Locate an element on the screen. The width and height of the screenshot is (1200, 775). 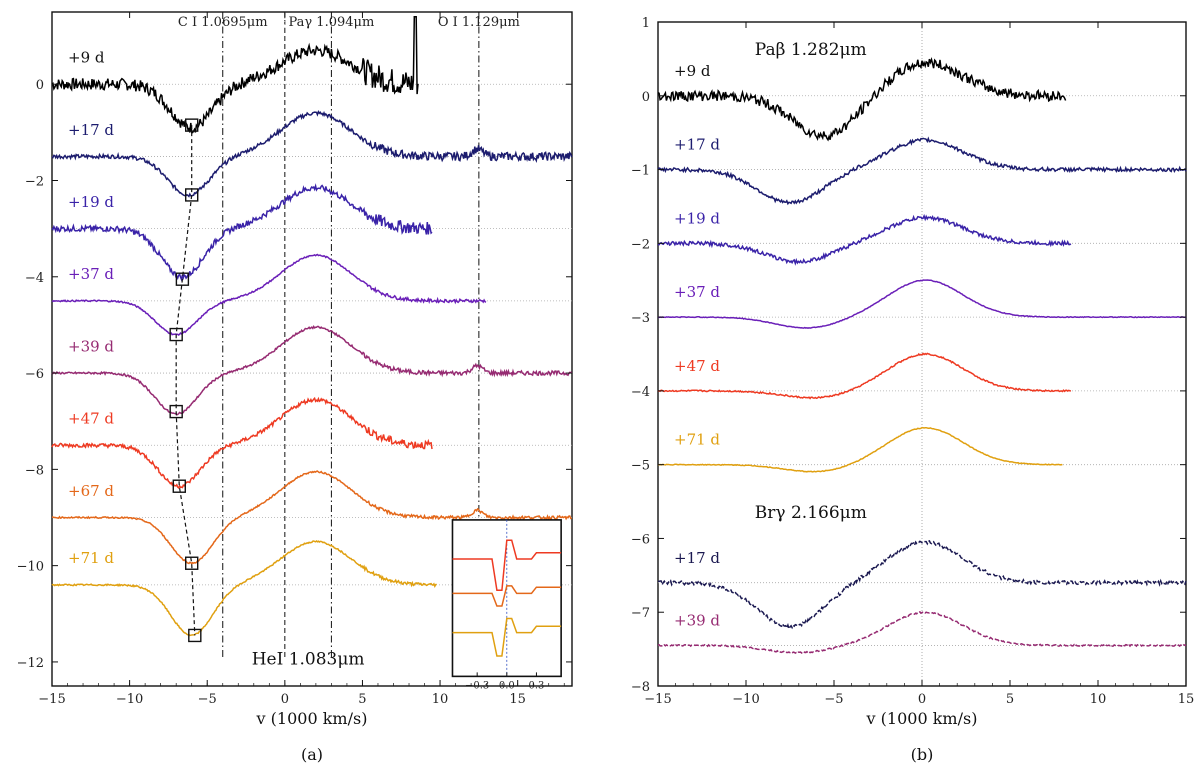
y-tick-label: 1 is located at coordinates (646, 23).